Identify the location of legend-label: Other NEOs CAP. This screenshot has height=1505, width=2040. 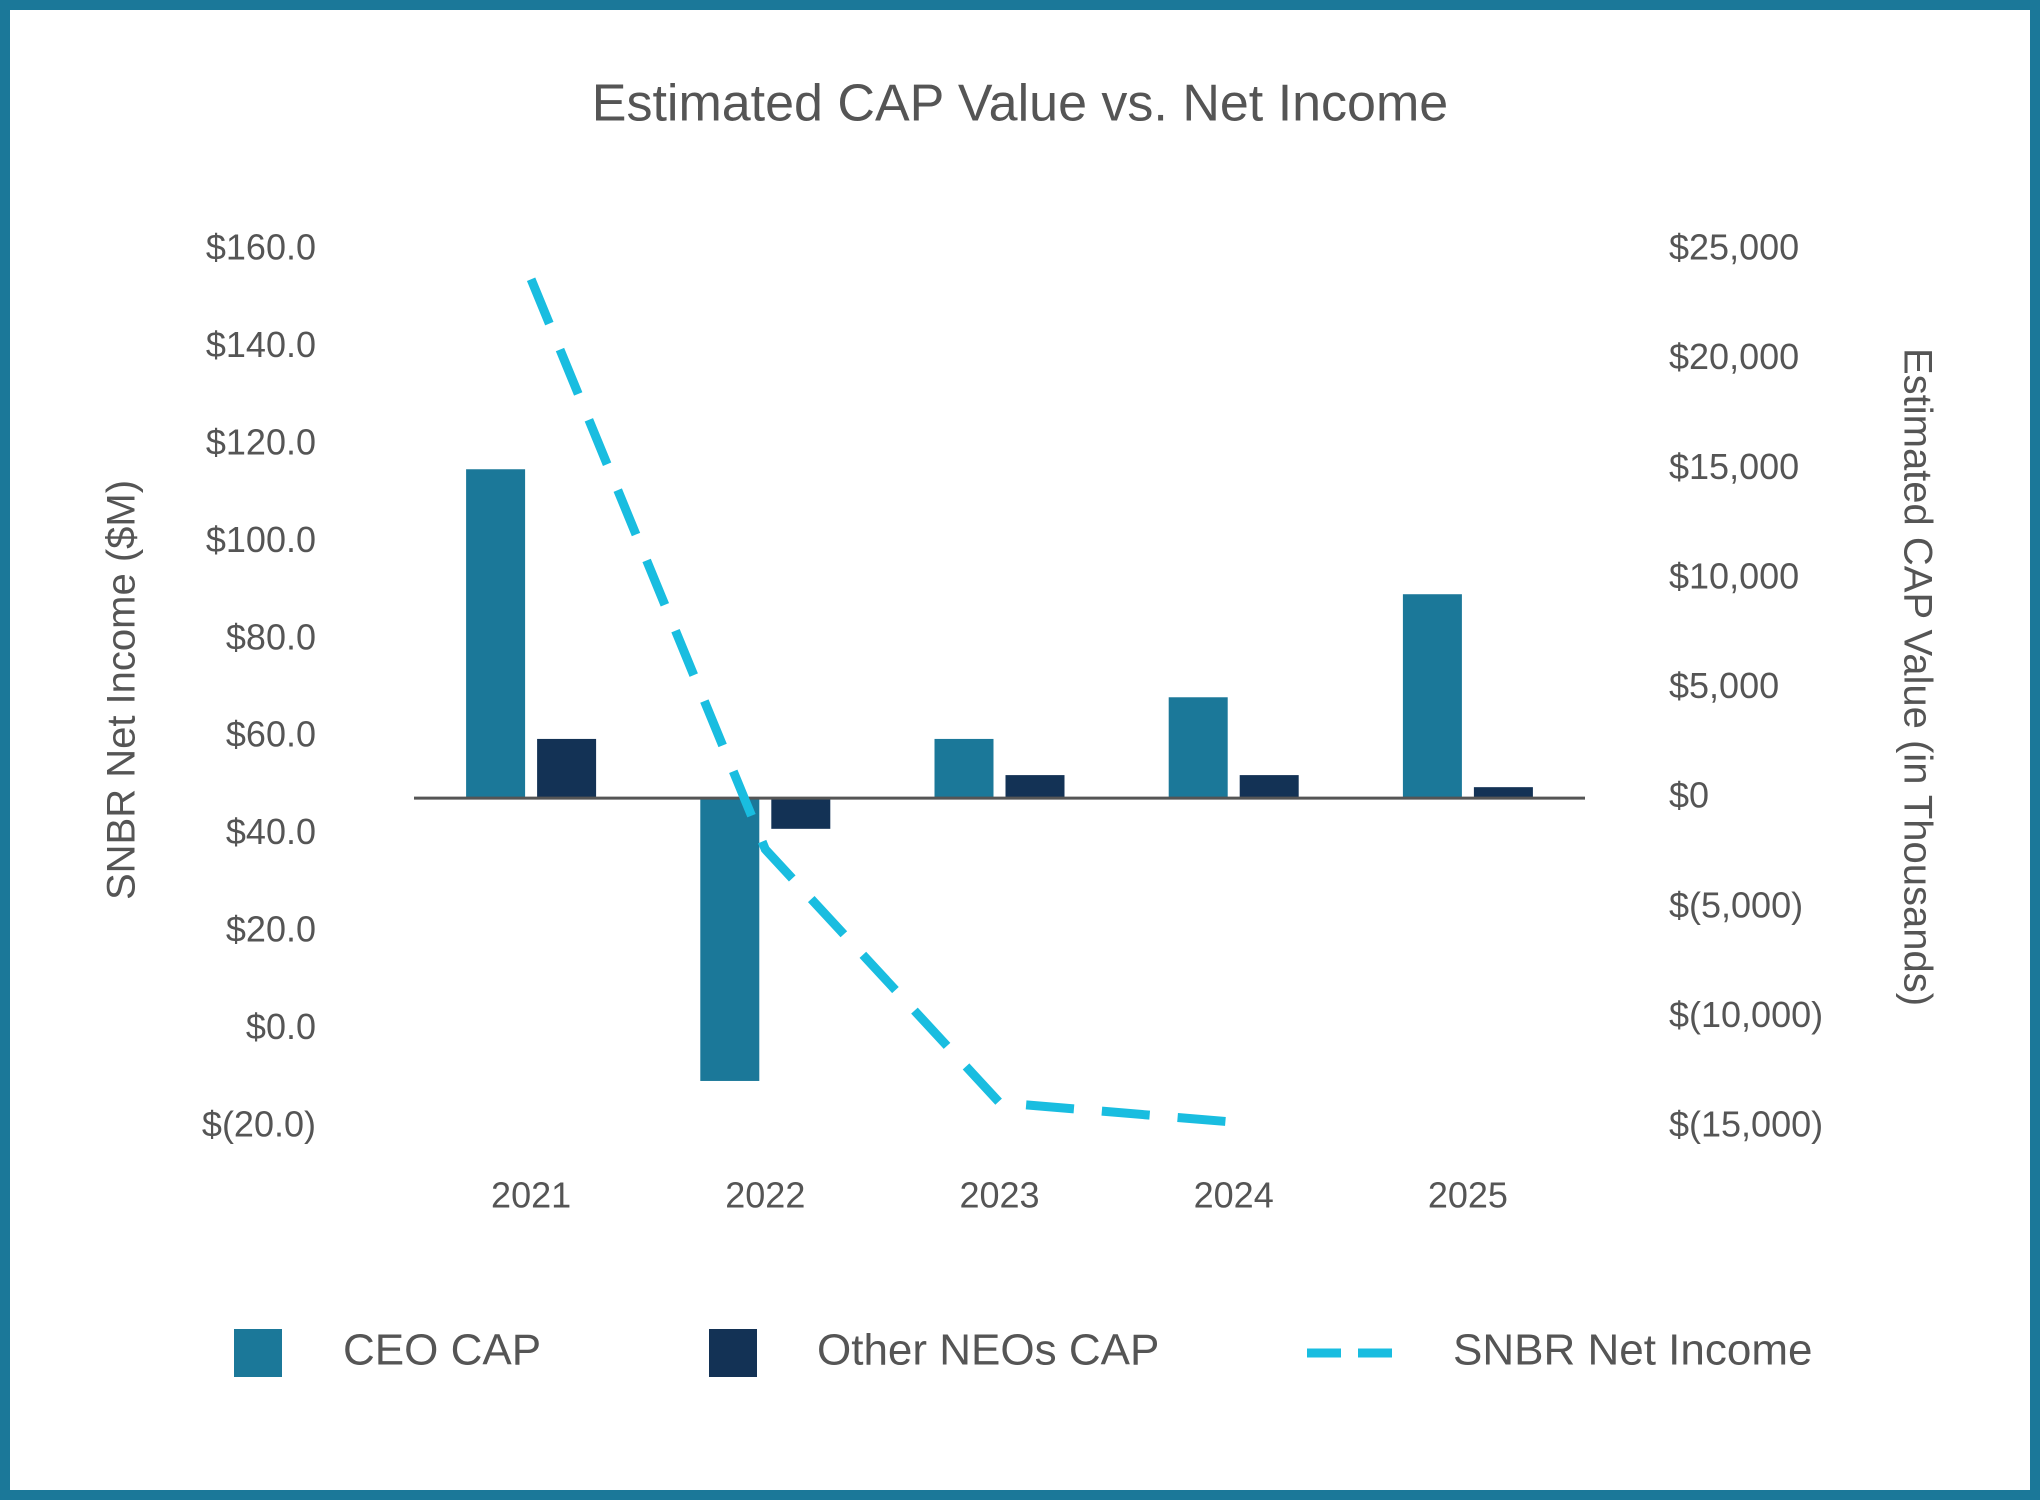
(988, 1350).